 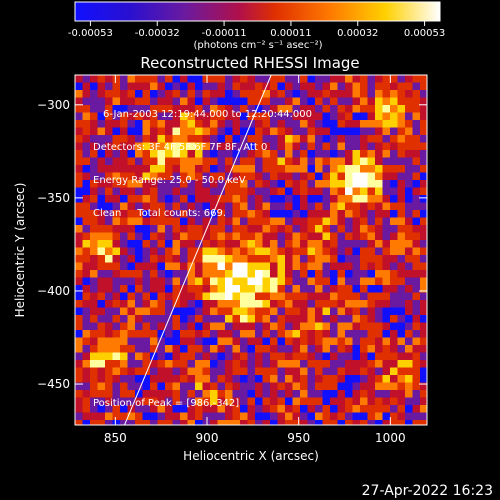 I want to click on x-tick-label: 1000, so click(x=390, y=438).